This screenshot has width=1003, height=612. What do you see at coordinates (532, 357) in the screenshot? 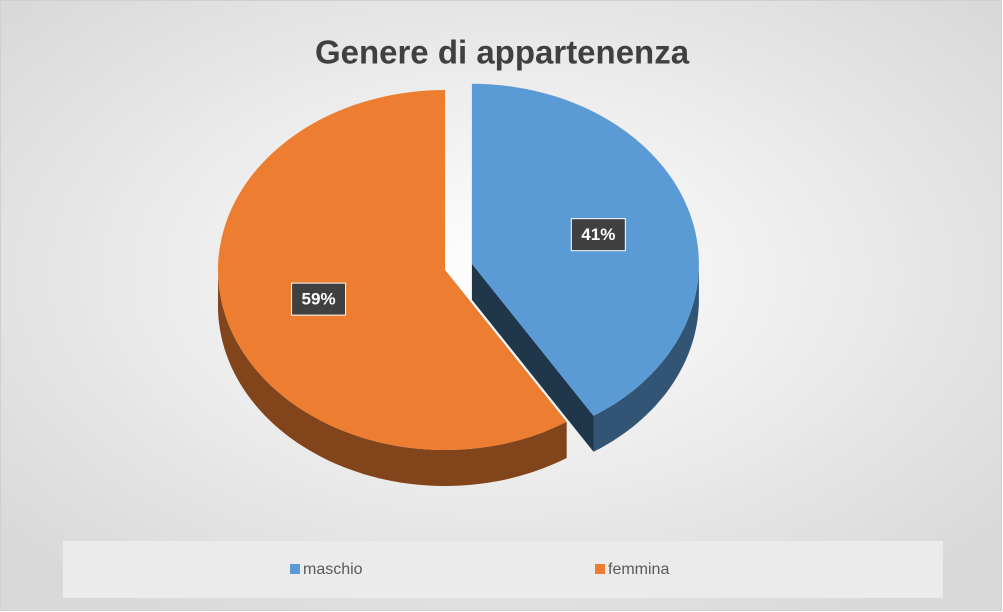
I see `slice-edge` at bounding box center [532, 357].